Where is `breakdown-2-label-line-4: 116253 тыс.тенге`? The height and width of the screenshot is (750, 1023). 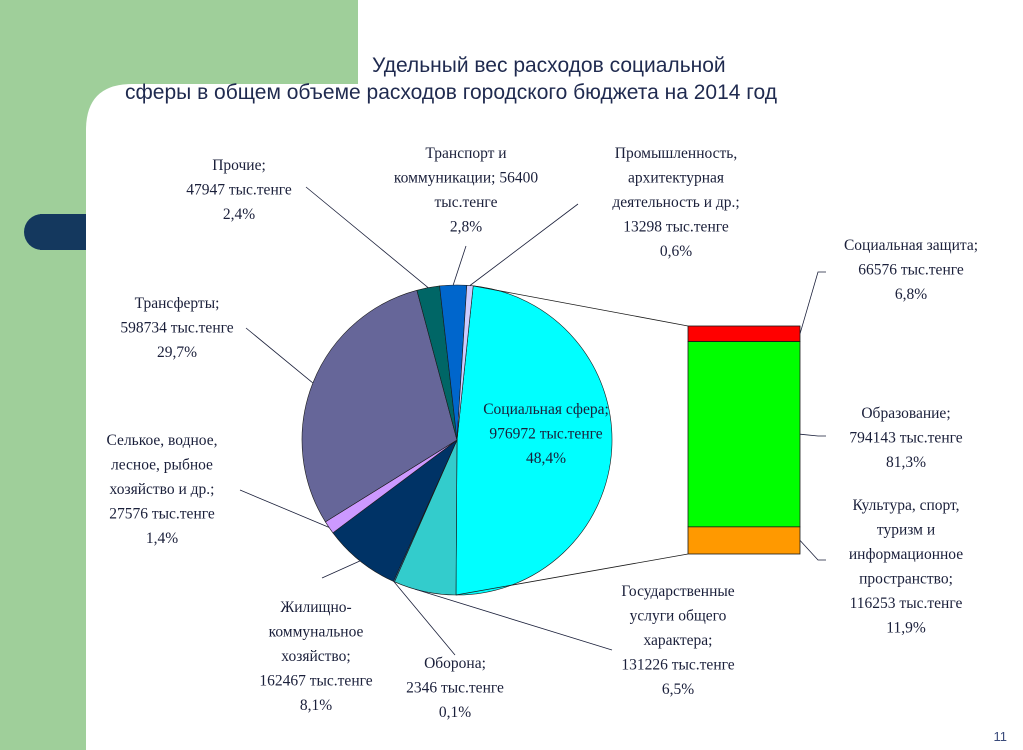
breakdown-2-label-line-4: 116253 тыс.тенге is located at coordinates (906, 603).